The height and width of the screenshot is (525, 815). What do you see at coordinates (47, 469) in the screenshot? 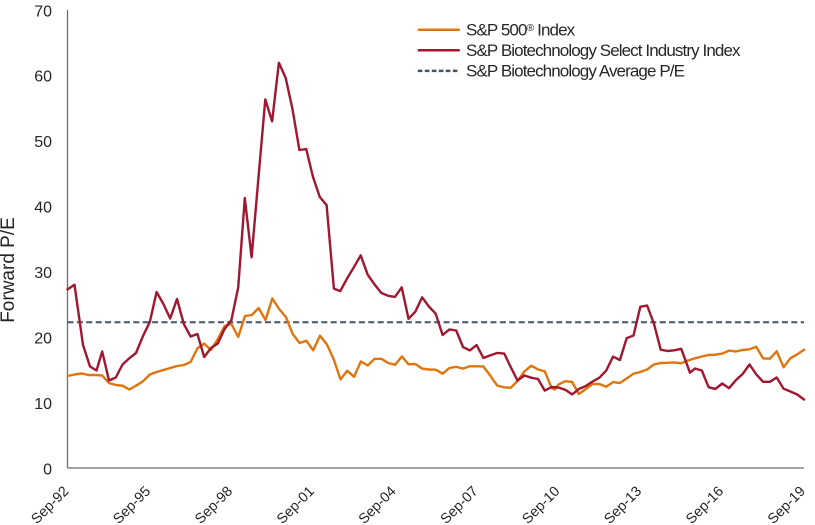
I see `svg-text: 0` at bounding box center [47, 469].